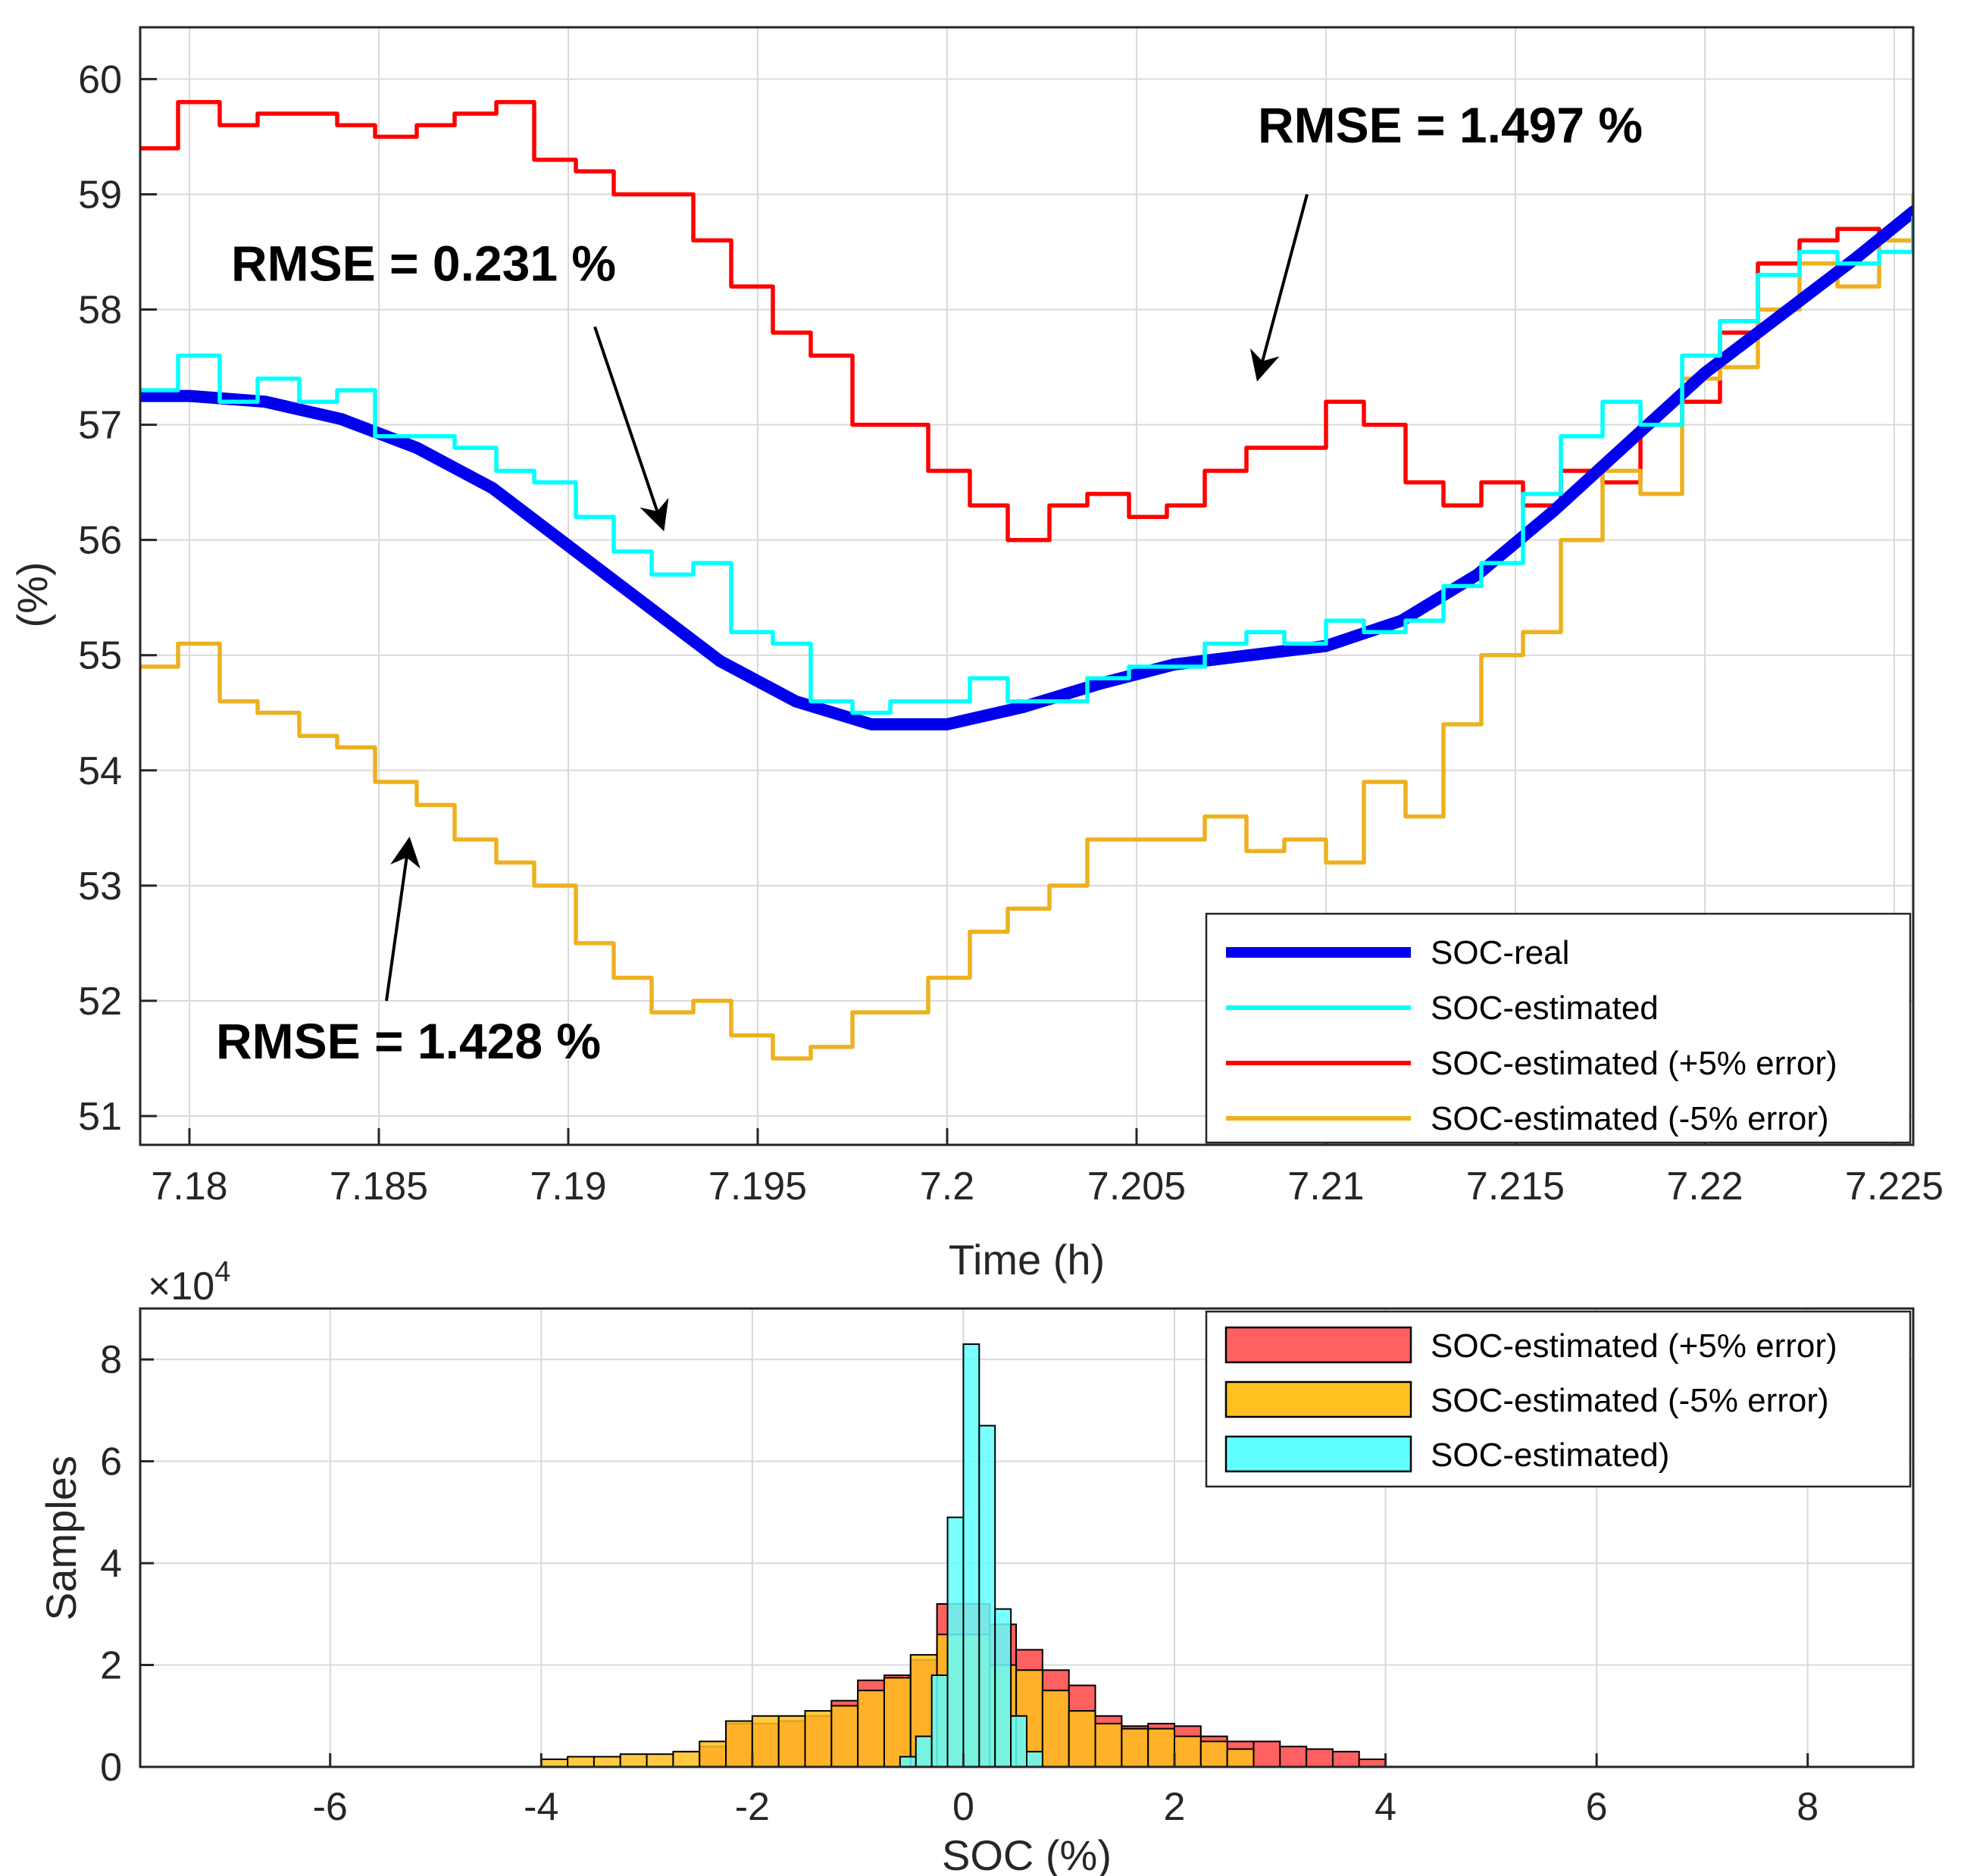 The image size is (1964, 1876). I want to click on bot-x-tick-label: 8, so click(1808, 1807).